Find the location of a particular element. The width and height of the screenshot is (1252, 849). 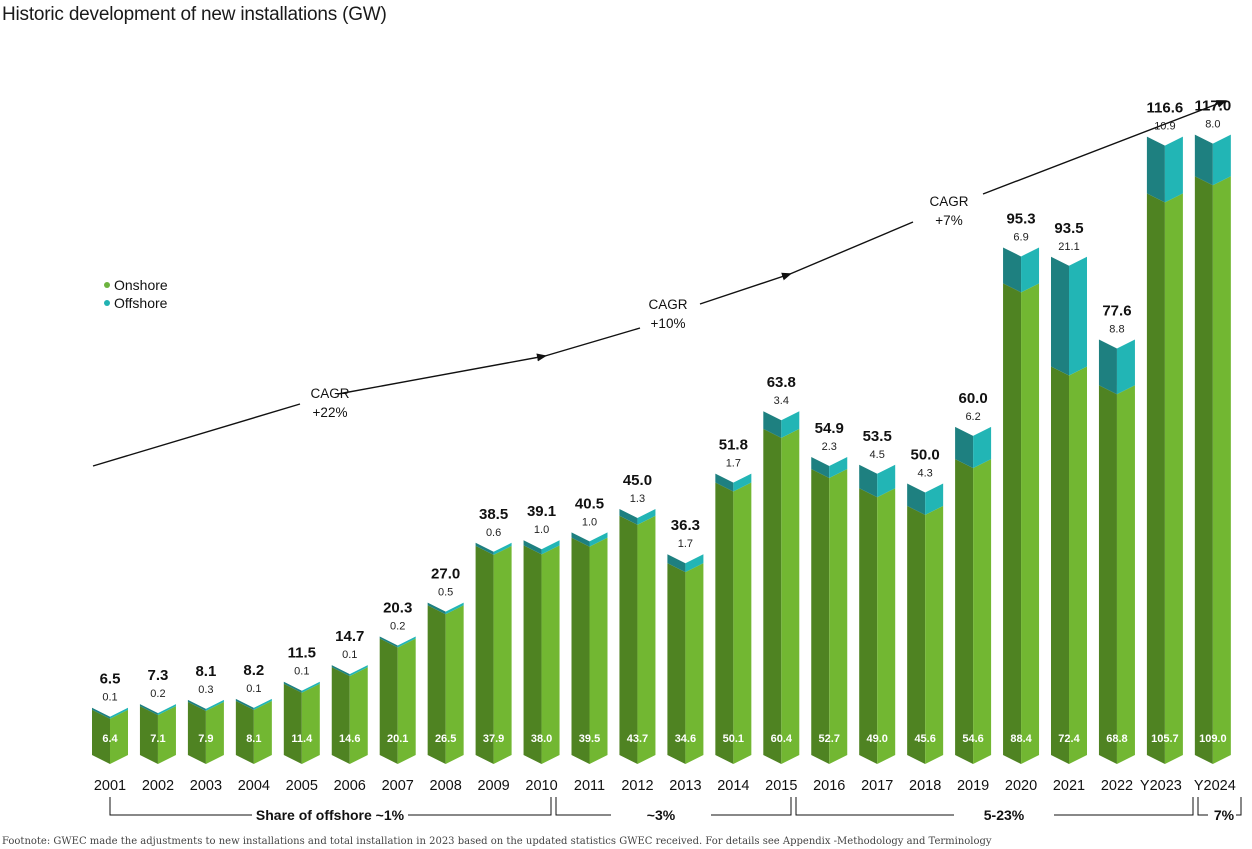

onshore-value-label: 54.6 is located at coordinates (972, 739).